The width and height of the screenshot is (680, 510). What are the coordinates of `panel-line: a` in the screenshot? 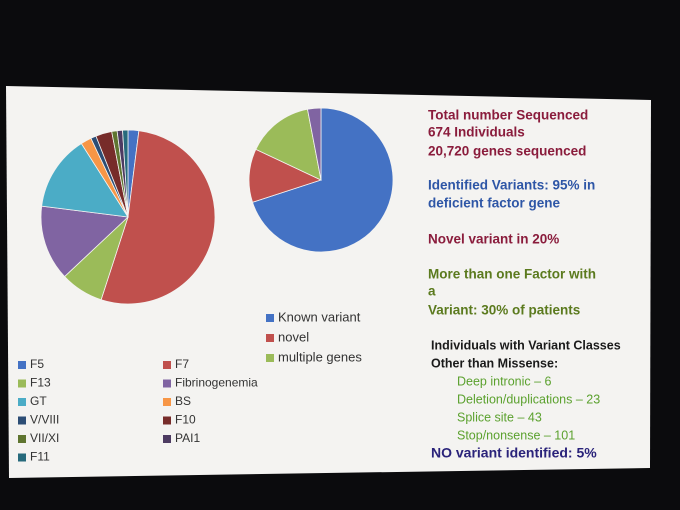 It's located at (432, 291).